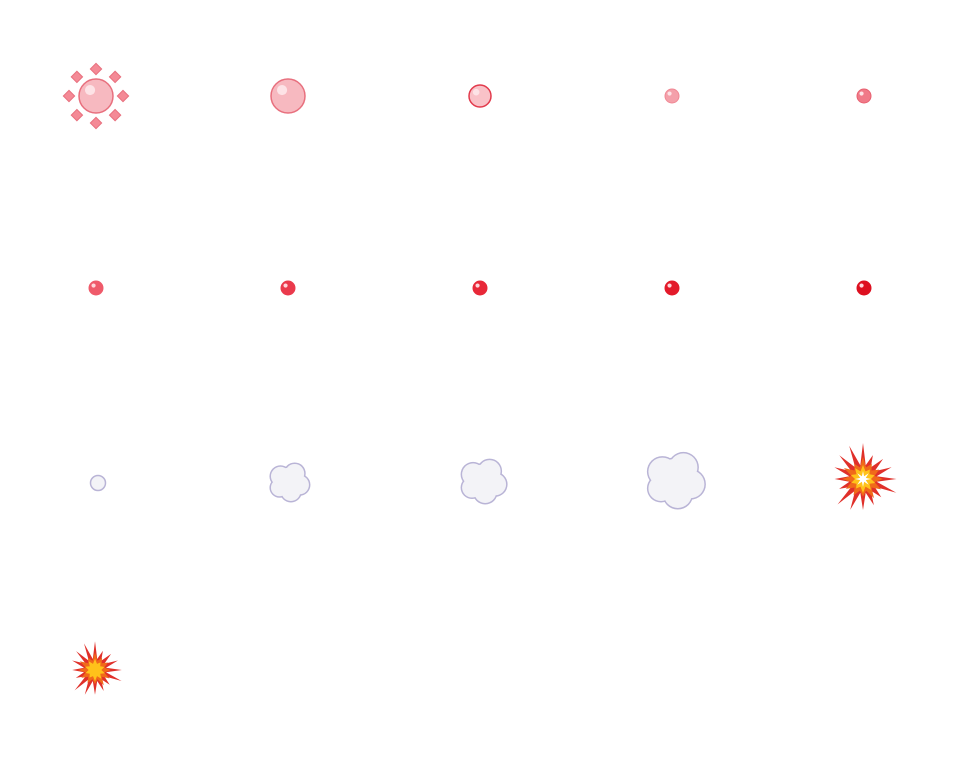  I want to click on explosion-core, so click(95, 670).